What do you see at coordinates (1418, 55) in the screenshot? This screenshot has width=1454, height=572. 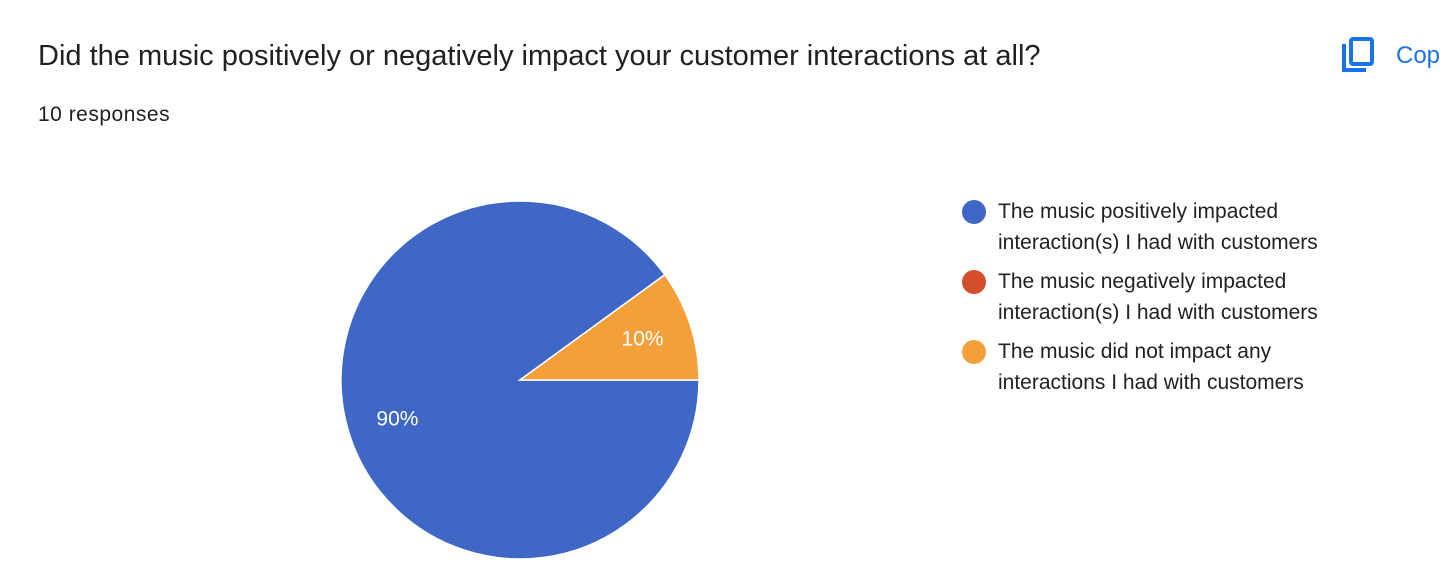 I see `copy-label: Cop` at bounding box center [1418, 55].